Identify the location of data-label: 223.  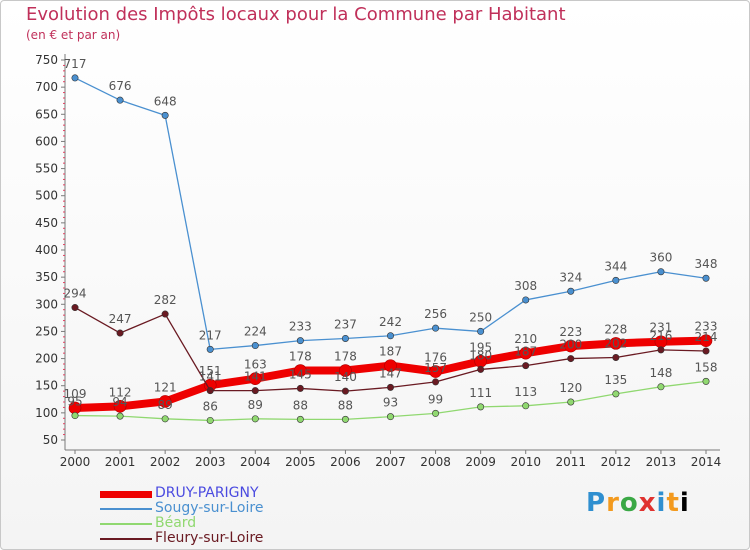
(570, 332).